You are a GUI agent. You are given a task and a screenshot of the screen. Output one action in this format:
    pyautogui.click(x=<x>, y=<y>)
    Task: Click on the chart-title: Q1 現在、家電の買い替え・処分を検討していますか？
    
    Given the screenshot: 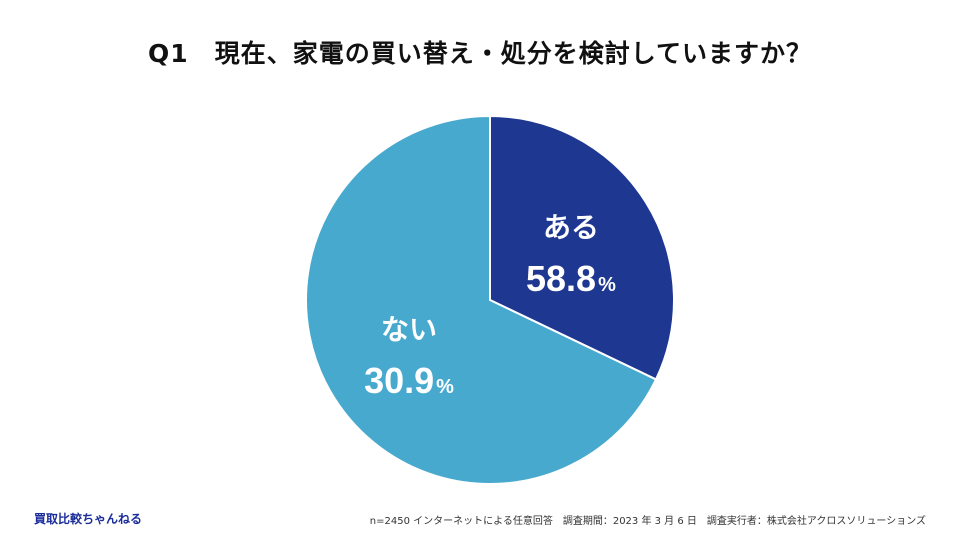 What is the action you would take?
    pyautogui.click(x=480, y=52)
    